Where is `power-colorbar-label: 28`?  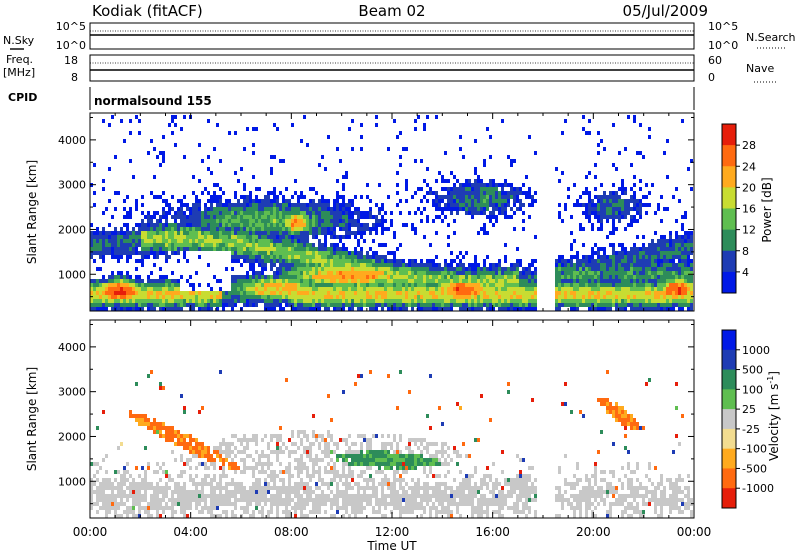 power-colorbar-label: 28 is located at coordinates (749, 145).